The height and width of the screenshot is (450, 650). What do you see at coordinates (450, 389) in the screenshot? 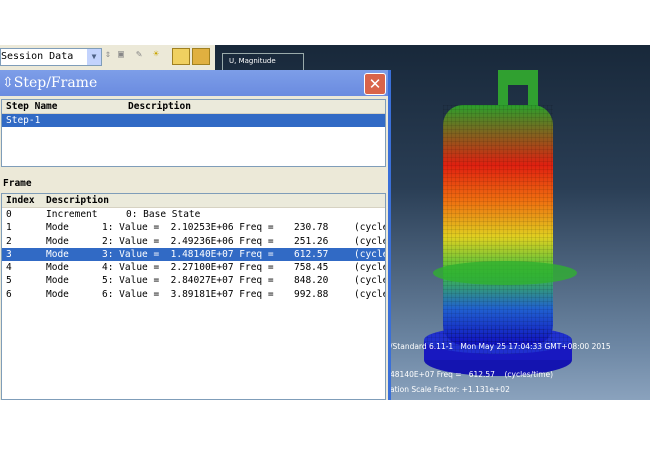
I see `viewport-info-line3: ation Scale Factor: +1.131e+02` at bounding box center [450, 389].